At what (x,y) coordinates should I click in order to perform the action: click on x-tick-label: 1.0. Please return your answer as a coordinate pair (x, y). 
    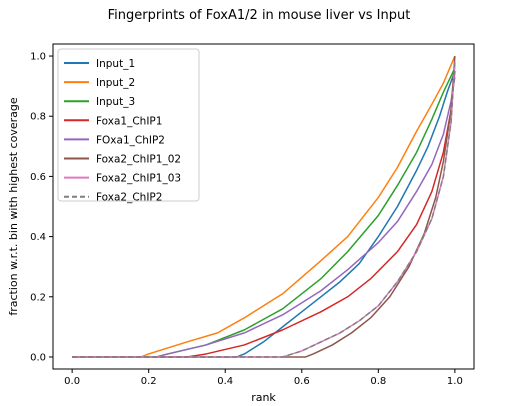
    Looking at the image, I should click on (455, 381).